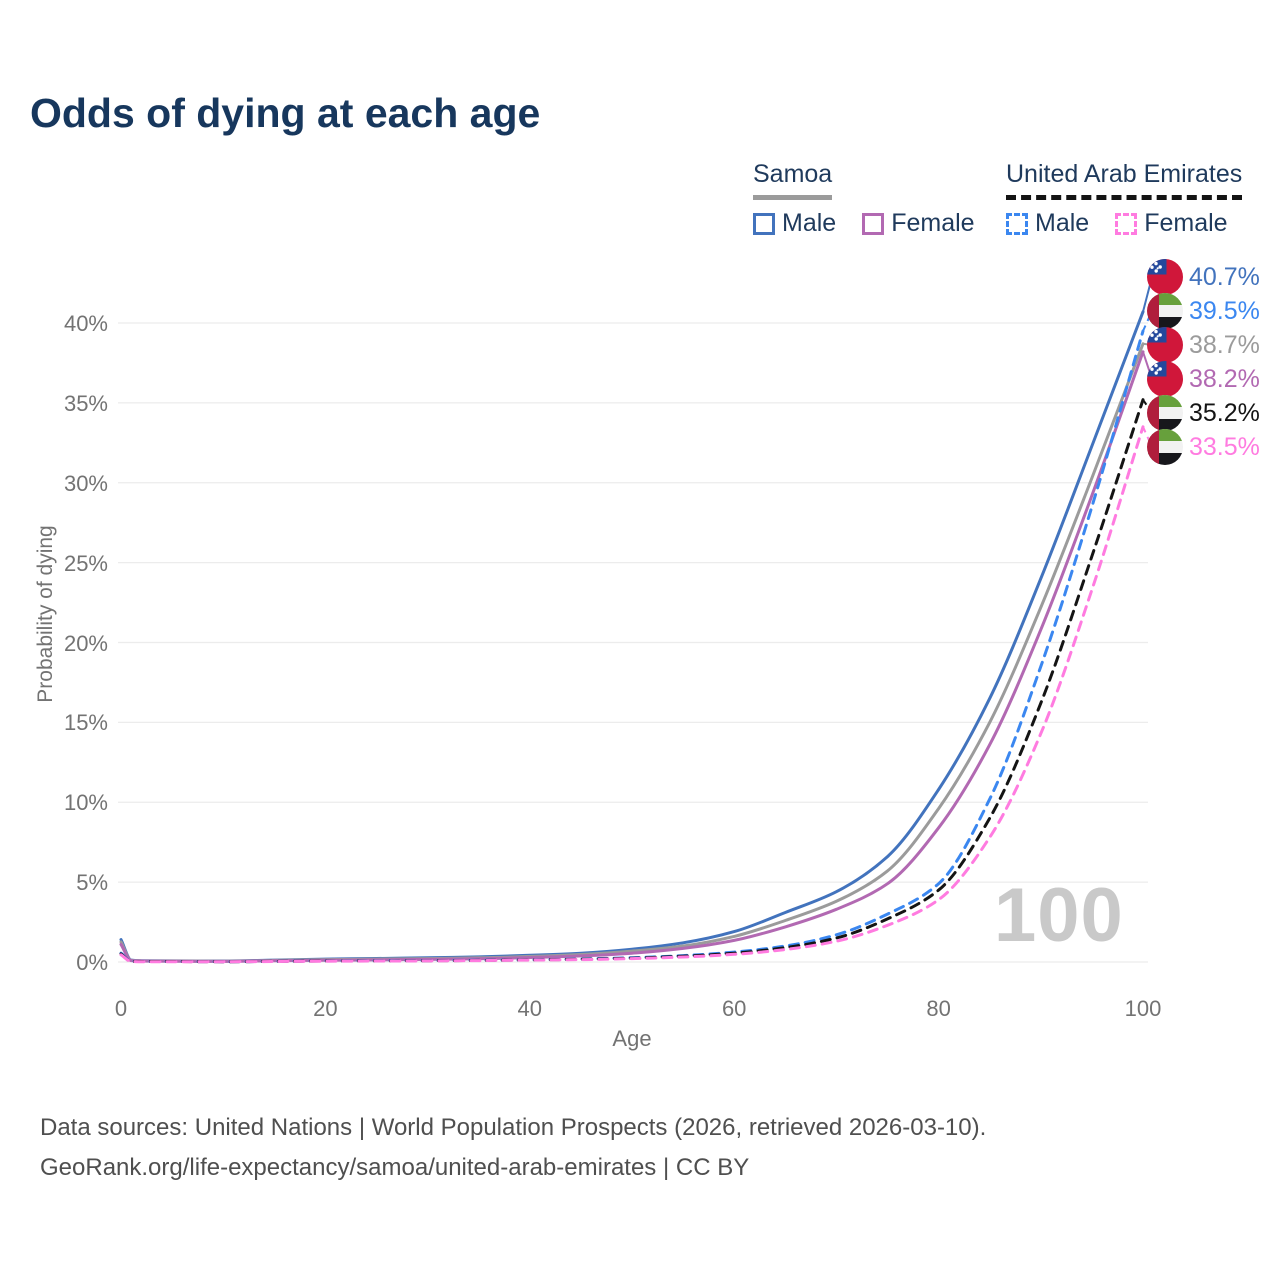 The width and height of the screenshot is (1280, 1280). I want to click on end-label: 35.2%, so click(1203, 413).